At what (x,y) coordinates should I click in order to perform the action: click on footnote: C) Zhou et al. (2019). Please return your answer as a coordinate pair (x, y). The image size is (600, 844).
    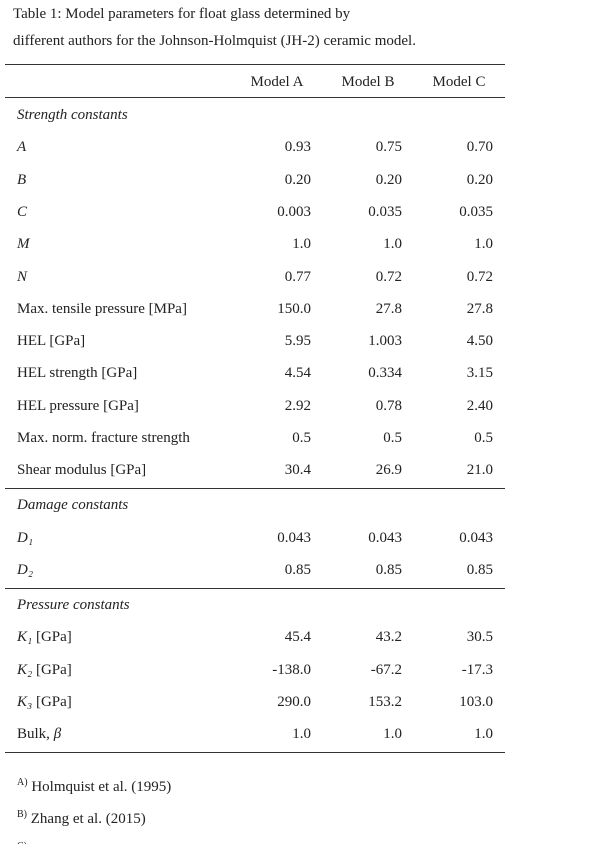
    Looking at the image, I should click on (78, 840).